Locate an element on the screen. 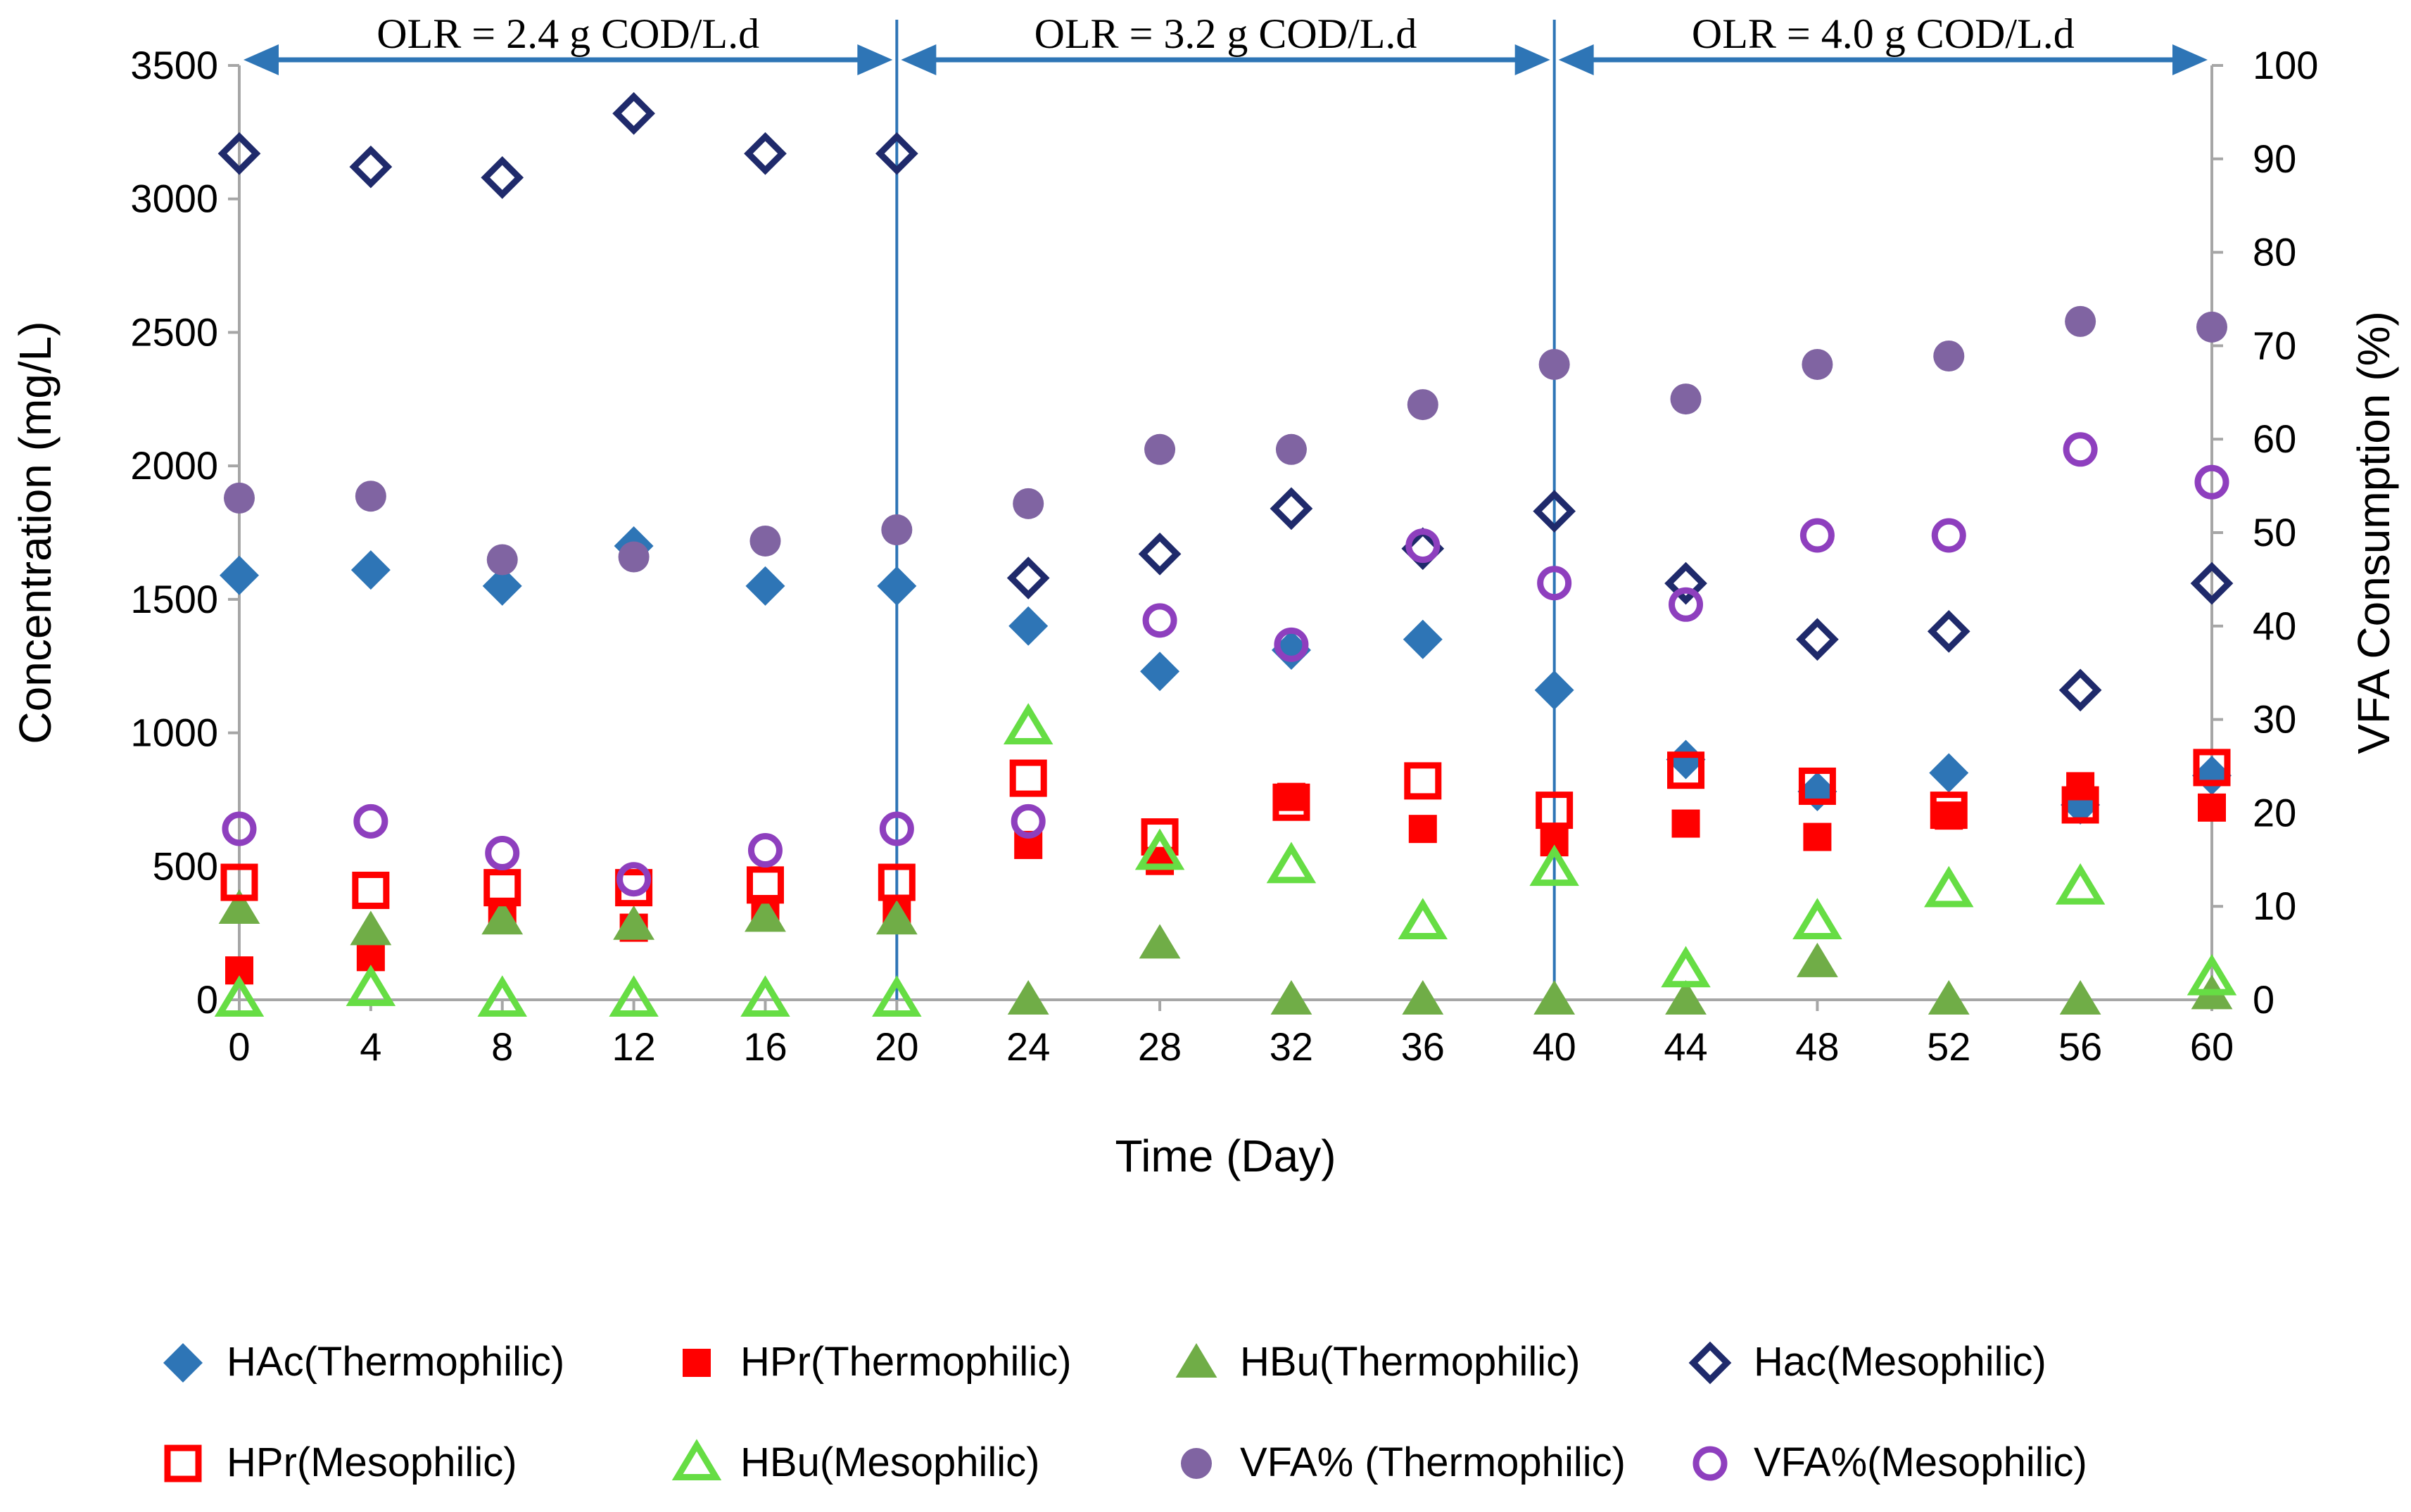 Image resolution: width=2411 pixels, height=1512 pixels. x-tick-label: 12 is located at coordinates (634, 1046).